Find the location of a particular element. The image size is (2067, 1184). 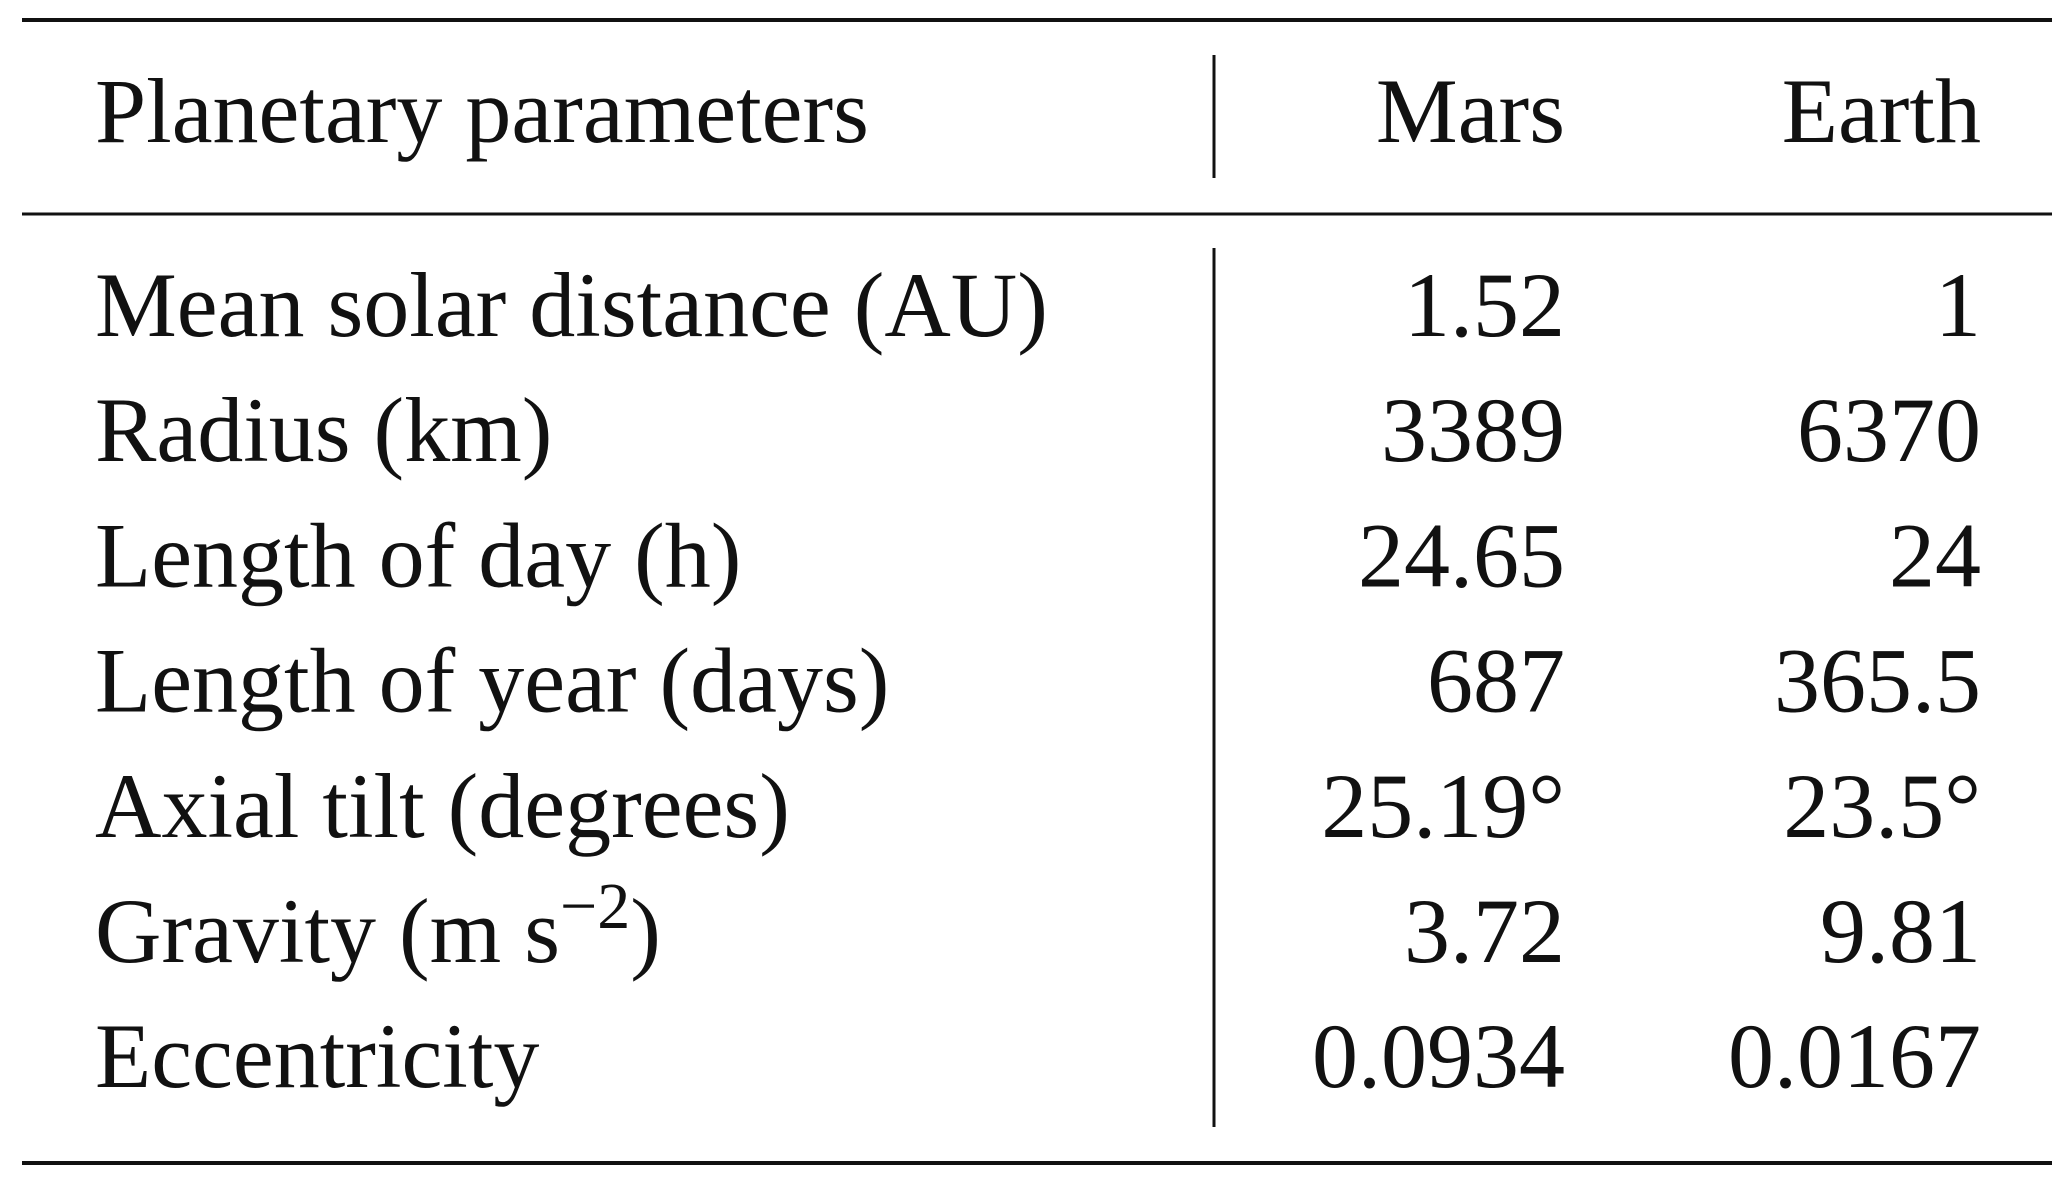

value-cell: 3389 is located at coordinates (1473, 430).